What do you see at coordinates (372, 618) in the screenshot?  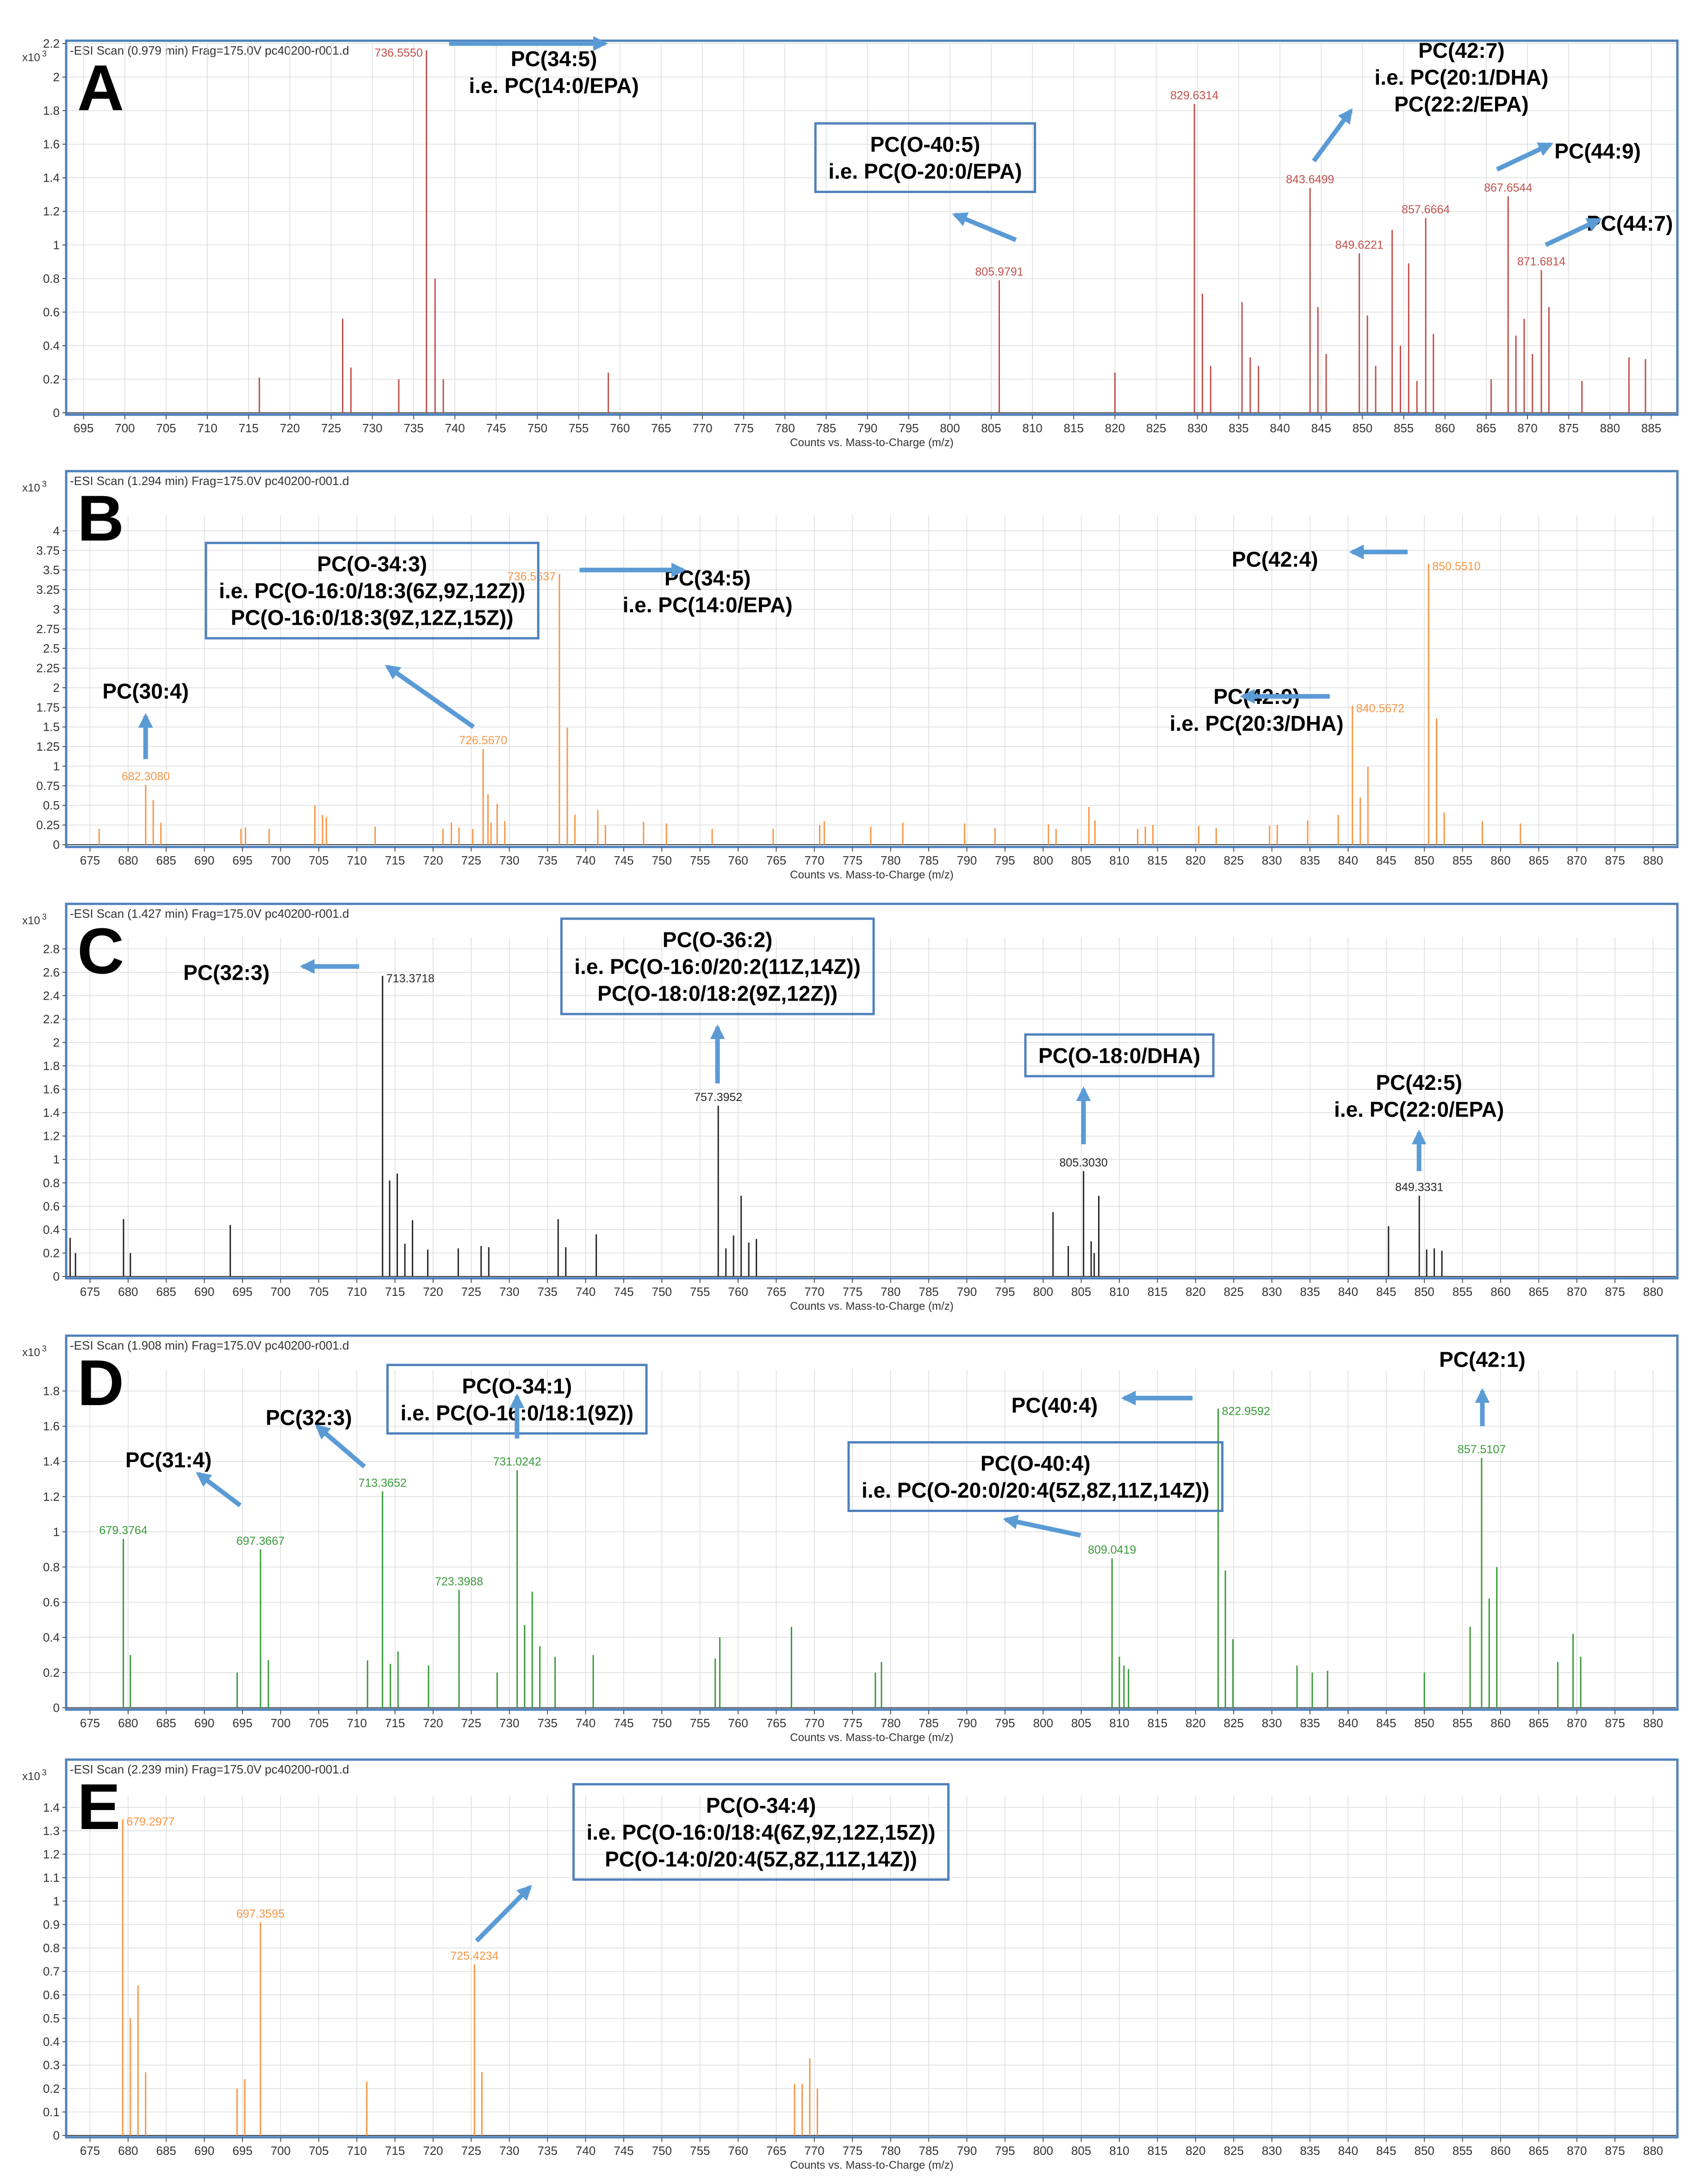 I see `annotation-text: PC(O-16:0/18:3(9Z,12Z,15Z))` at bounding box center [372, 618].